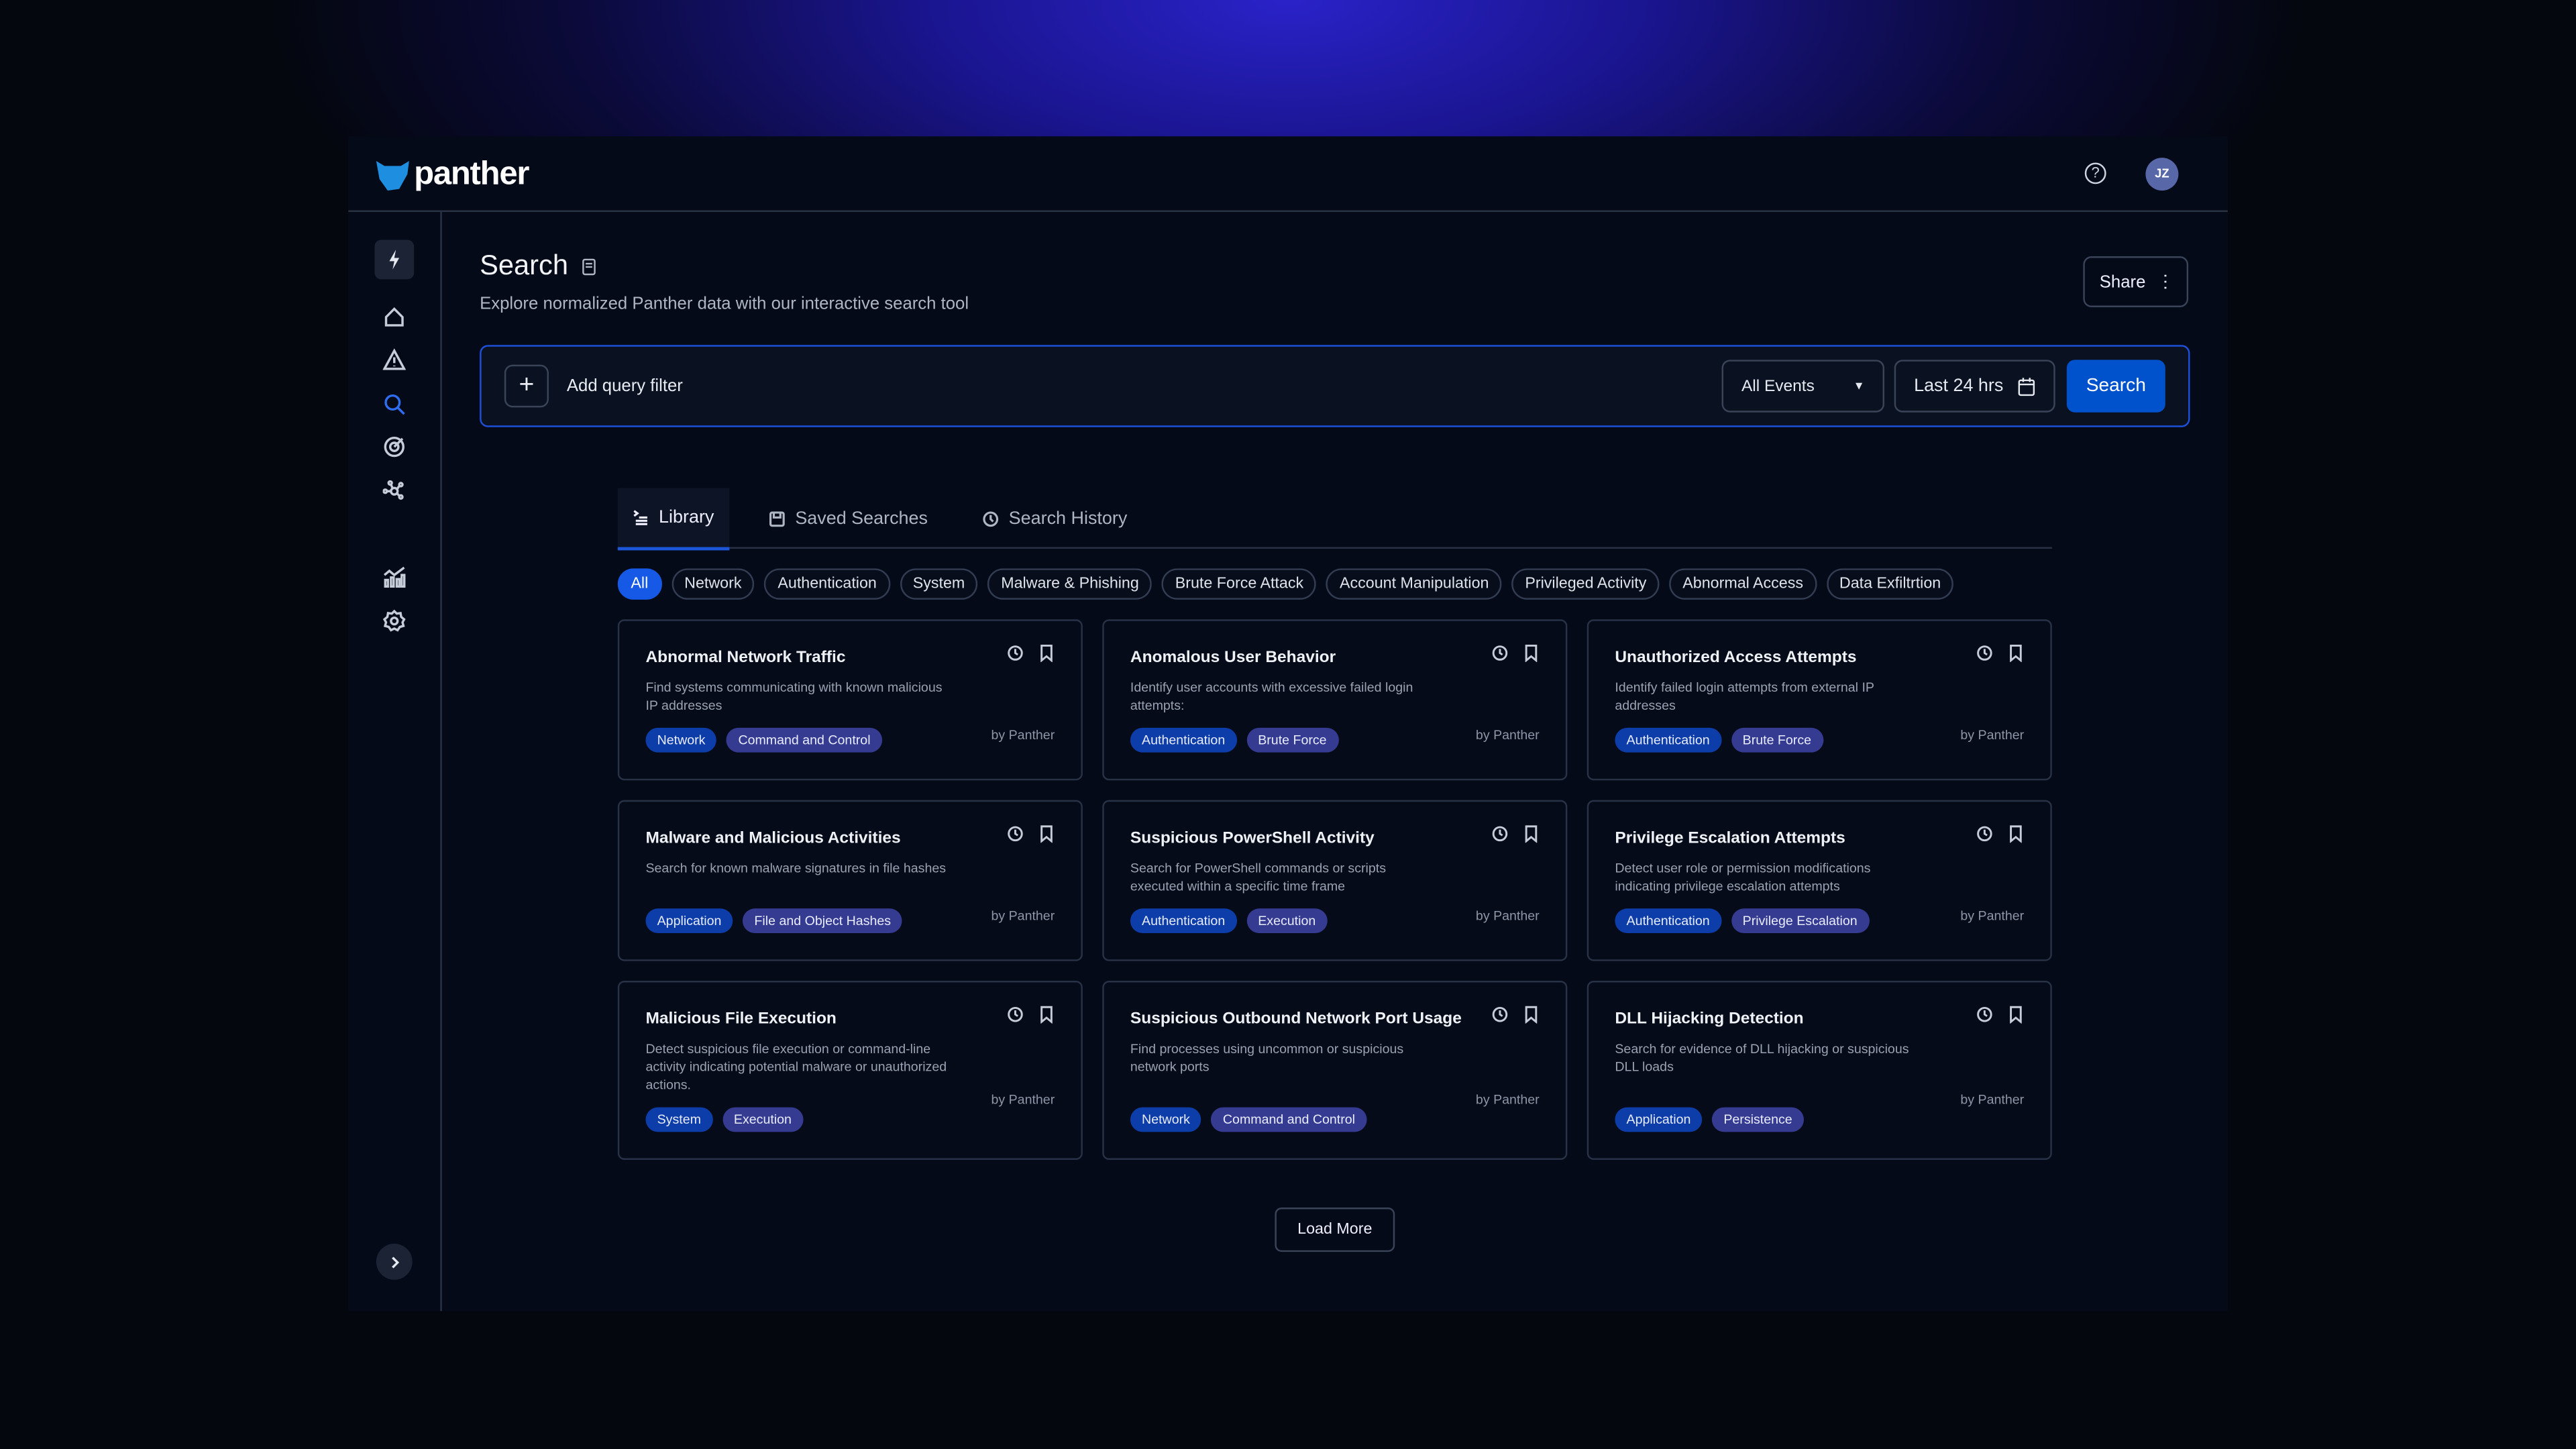 The height and width of the screenshot is (1449, 2576). Describe the element at coordinates (1859, 386) in the screenshot. I see `caret-down-icon: ▼` at that location.